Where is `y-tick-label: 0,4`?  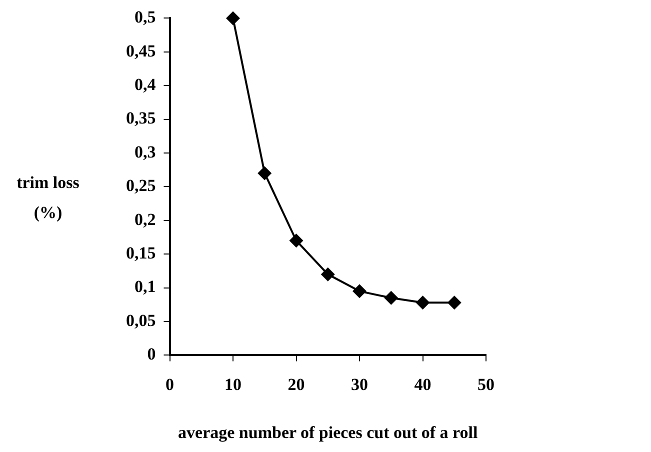
y-tick-label: 0,4 is located at coordinates (145, 84).